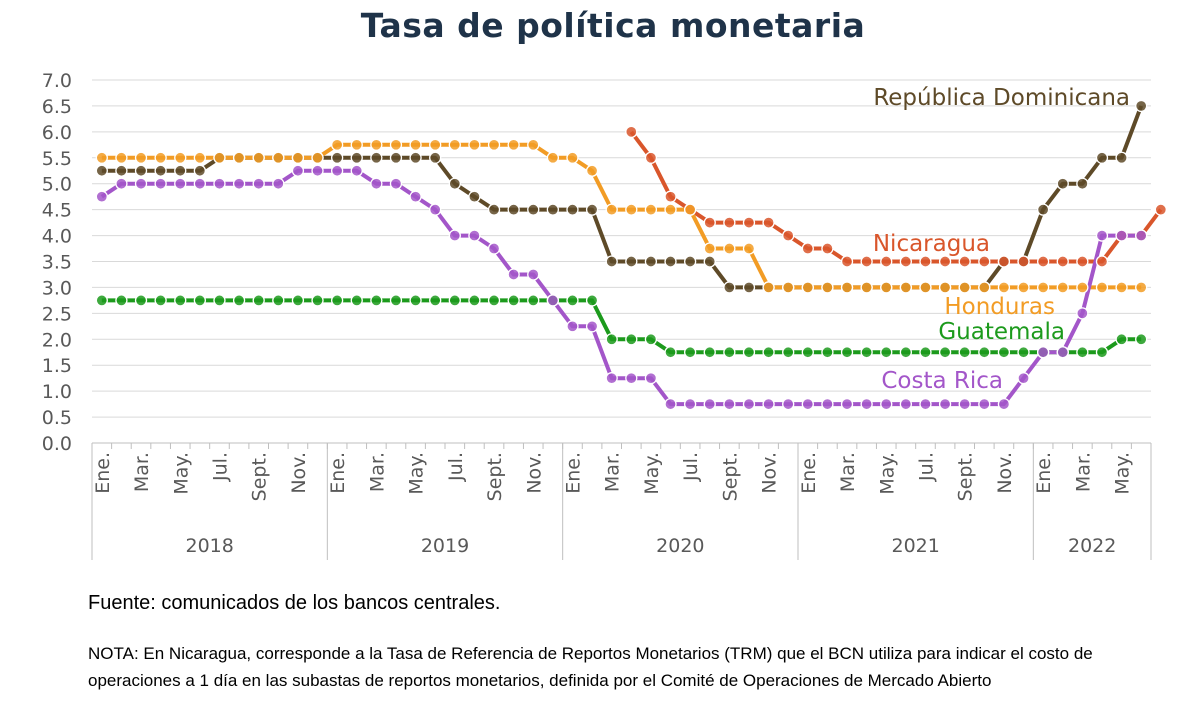  What do you see at coordinates (999, 307) in the screenshot?
I see `series-label: Honduras` at bounding box center [999, 307].